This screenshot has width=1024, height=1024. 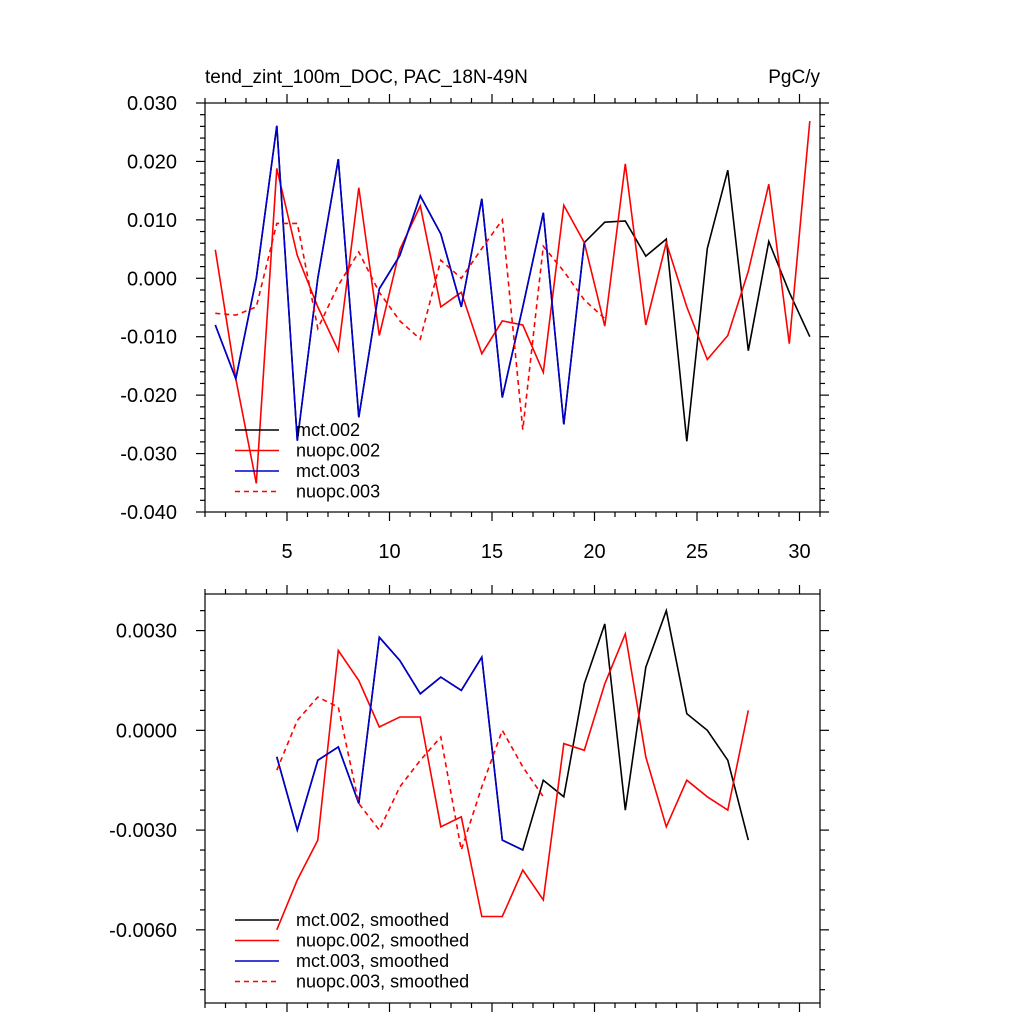 What do you see at coordinates (152, 279) in the screenshot?
I see `y-tick-label: 0.000` at bounding box center [152, 279].